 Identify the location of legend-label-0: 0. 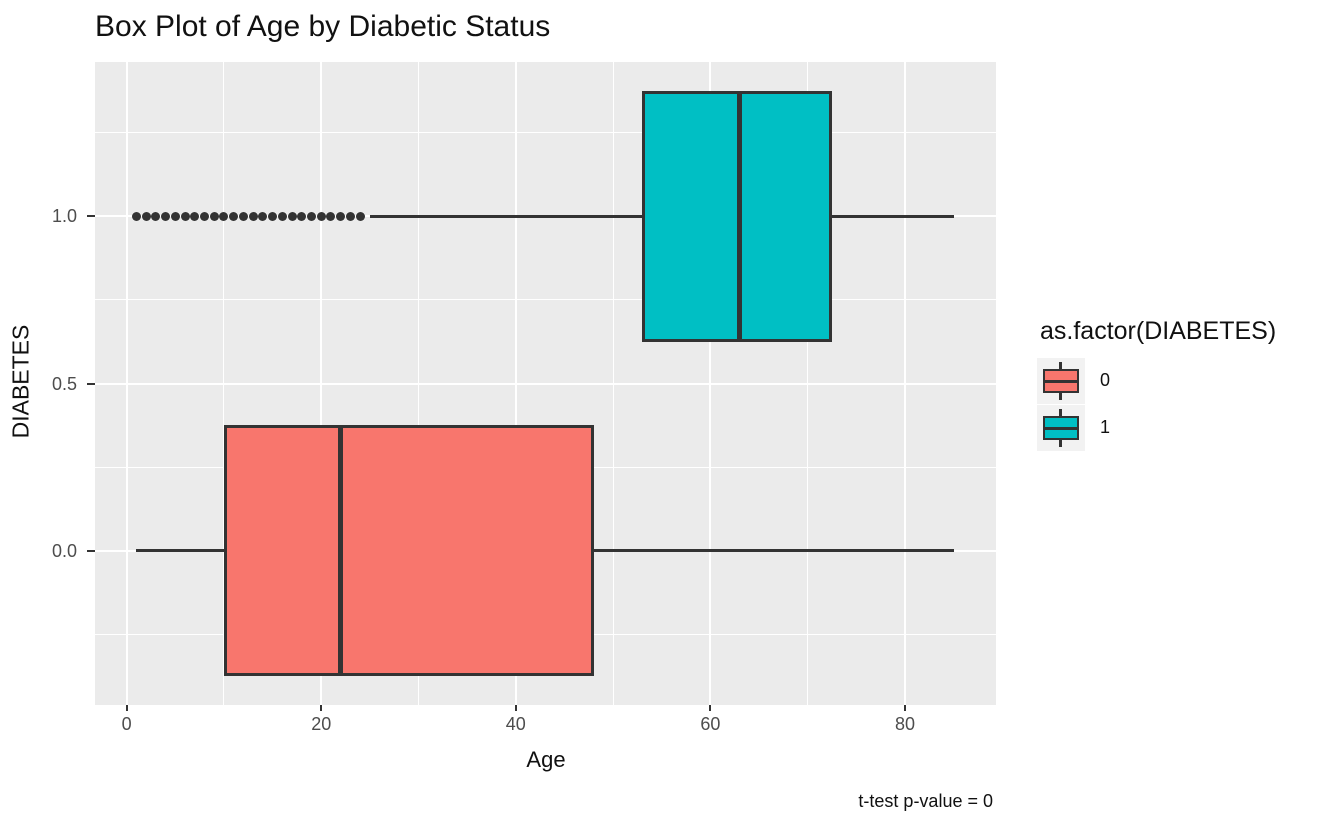
(1105, 380).